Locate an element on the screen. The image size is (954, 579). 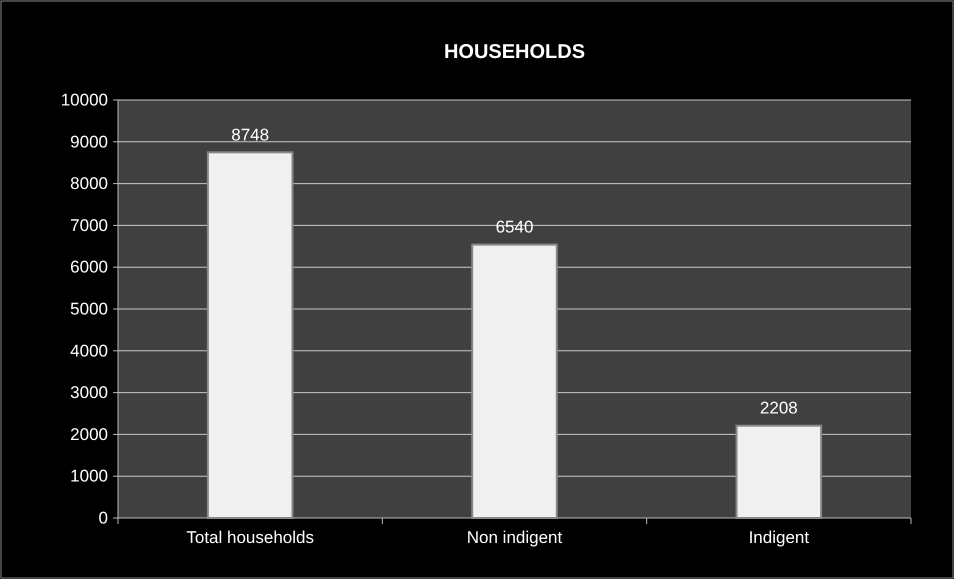
y-tick-label: 6000 is located at coordinates (89, 267).